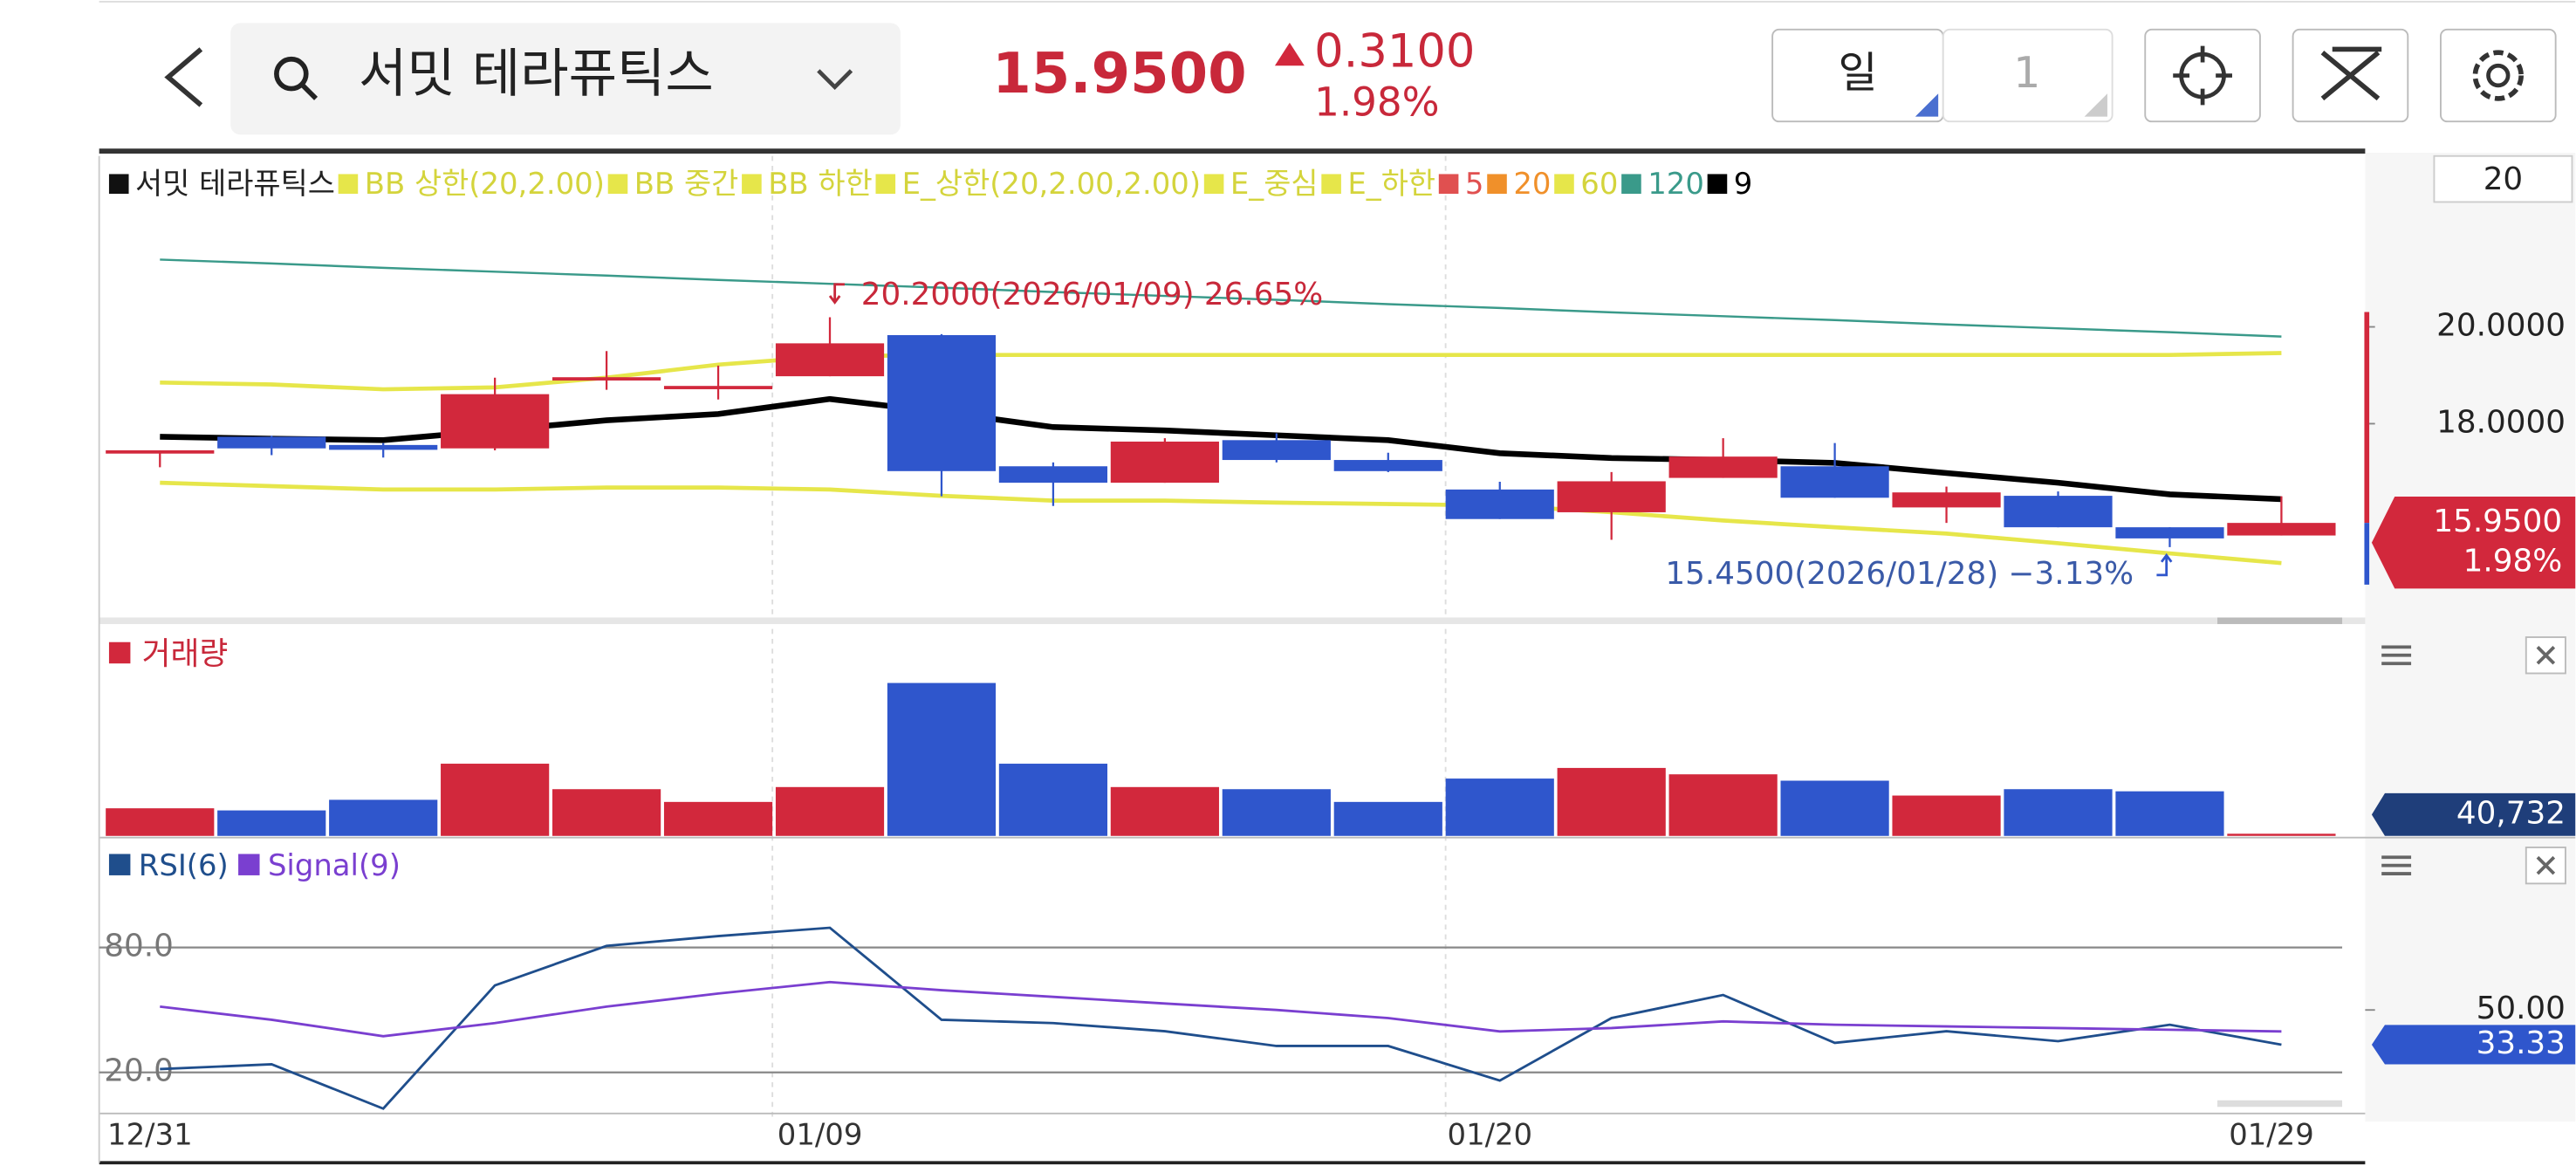 The image size is (2576, 1166). Describe the element at coordinates (565, 79) in the screenshot. I see `search-box` at that location.